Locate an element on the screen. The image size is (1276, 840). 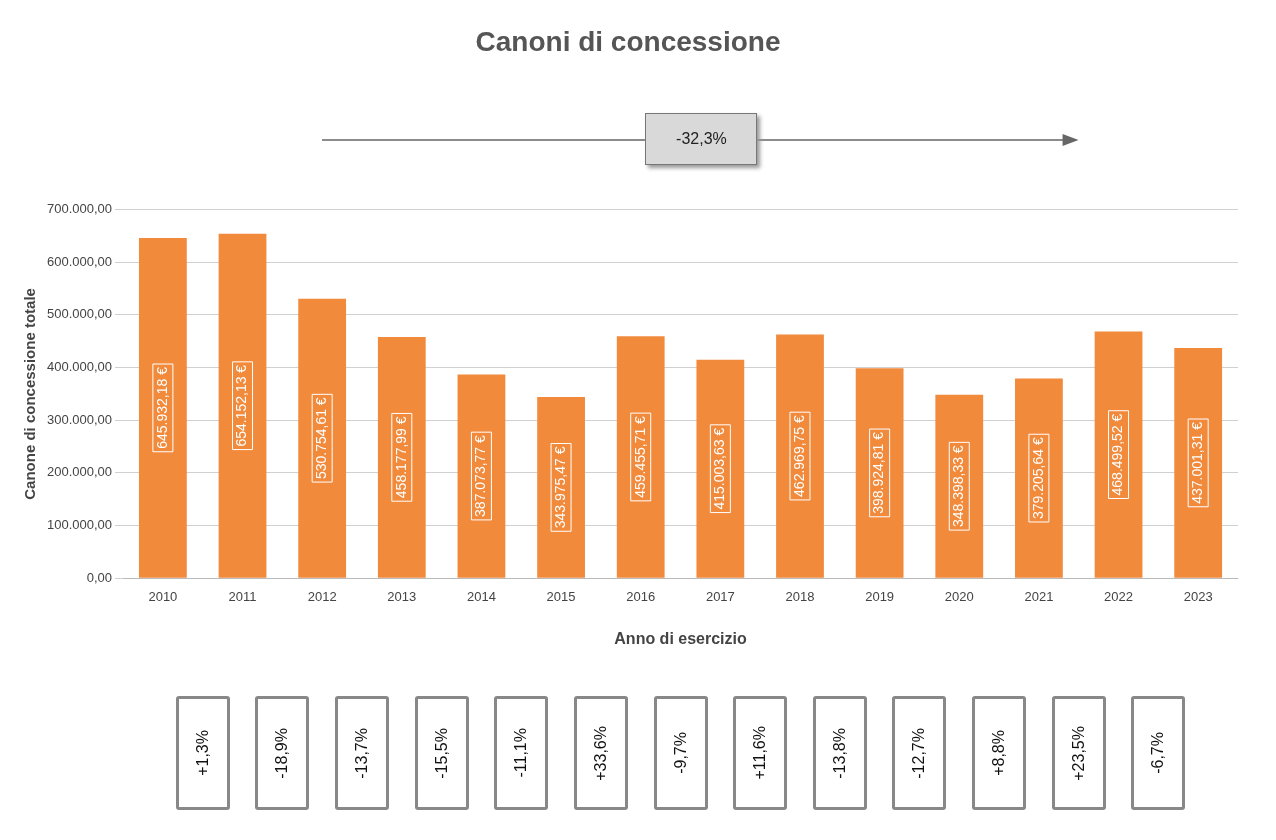
x-tick-label: 2011 is located at coordinates (242, 596).